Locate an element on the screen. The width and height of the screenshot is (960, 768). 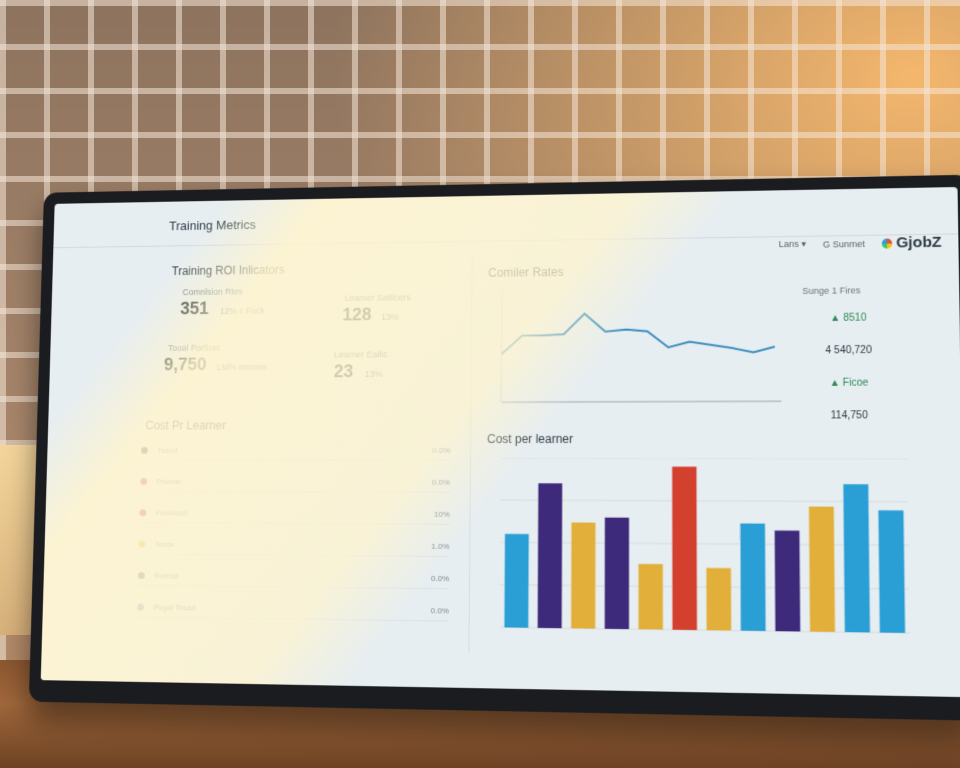
roi-section-title: Training ROI Inlicators is located at coordinates (228, 270).